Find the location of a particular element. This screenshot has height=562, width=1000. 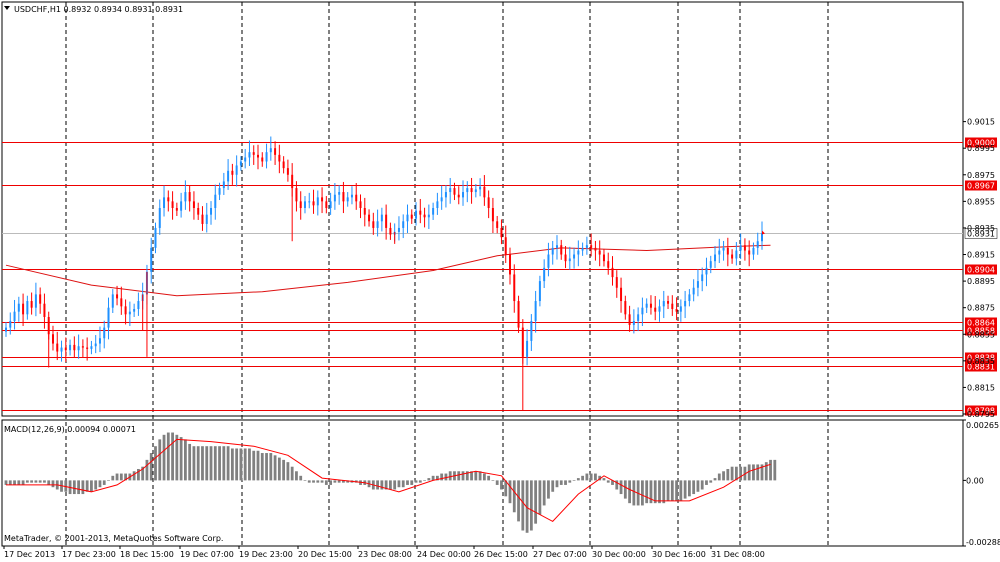

price-level-tag is located at coordinates (981, 410).